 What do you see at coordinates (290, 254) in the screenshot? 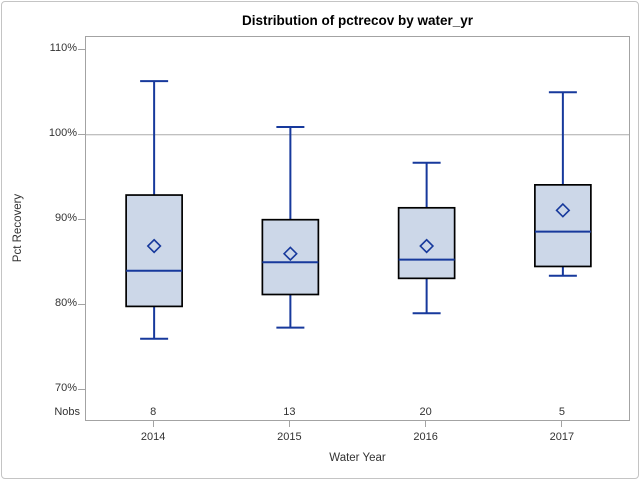
I see `mean-diamond-2015` at bounding box center [290, 254].